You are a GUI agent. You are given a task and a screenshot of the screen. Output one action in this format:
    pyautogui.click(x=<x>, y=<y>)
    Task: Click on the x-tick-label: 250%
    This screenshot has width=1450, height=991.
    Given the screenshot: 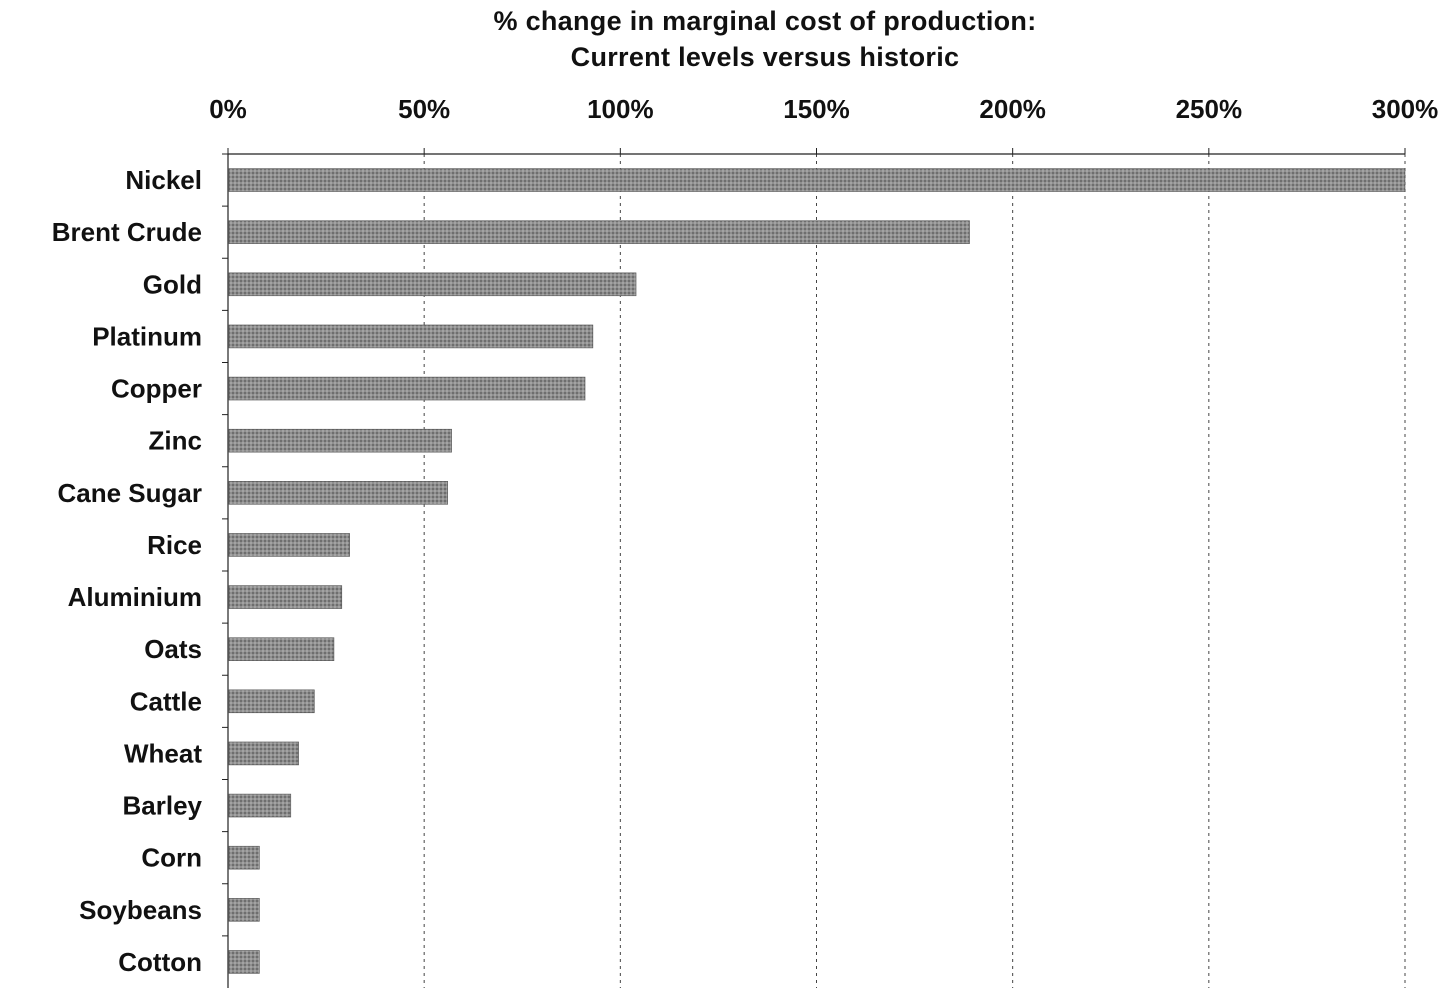 What is the action you would take?
    pyautogui.click(x=1209, y=109)
    